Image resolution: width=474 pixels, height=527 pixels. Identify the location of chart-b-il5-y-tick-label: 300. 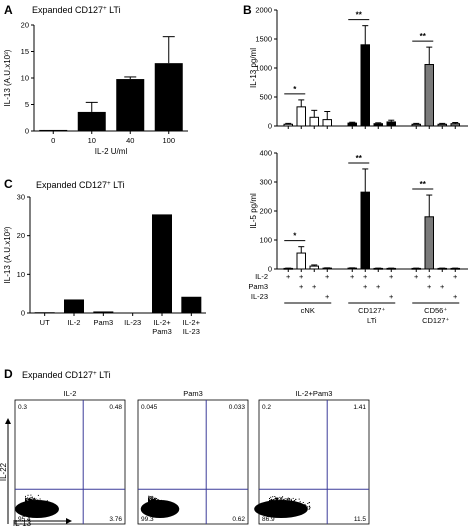
(265, 182).